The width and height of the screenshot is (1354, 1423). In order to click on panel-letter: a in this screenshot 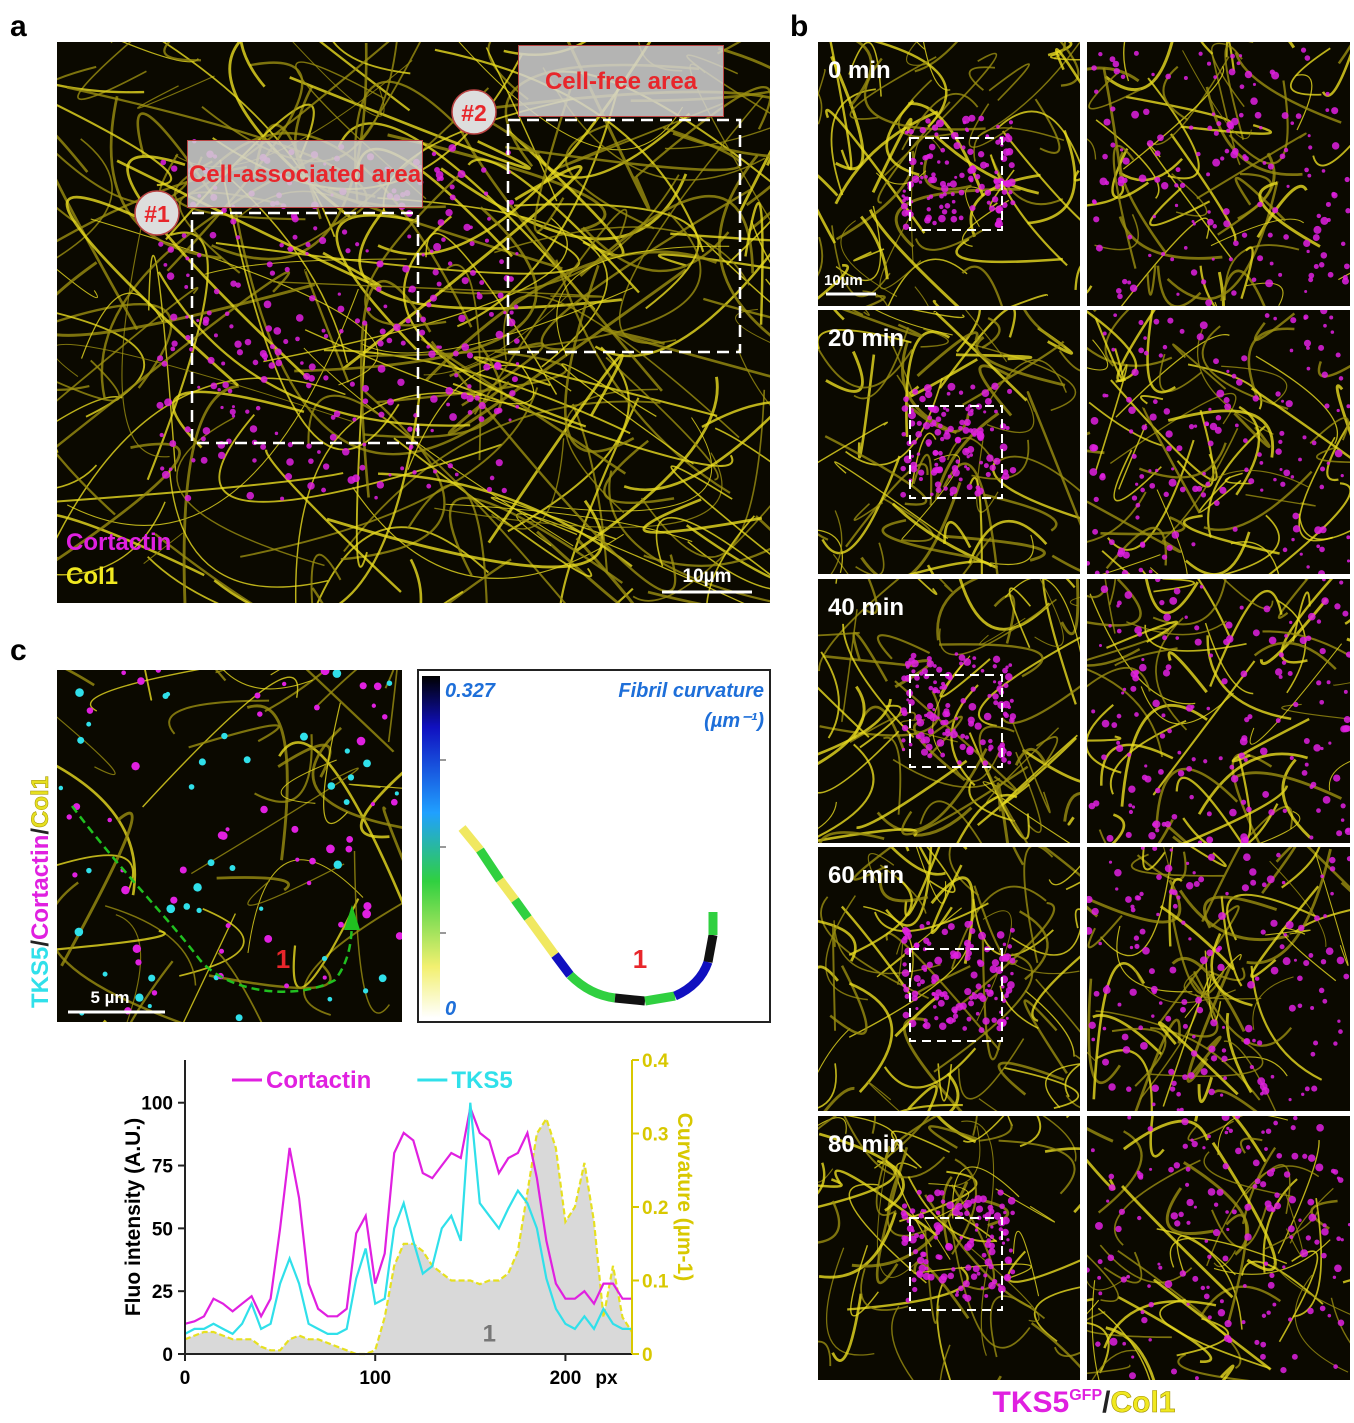, I will do `click(18, 26)`.